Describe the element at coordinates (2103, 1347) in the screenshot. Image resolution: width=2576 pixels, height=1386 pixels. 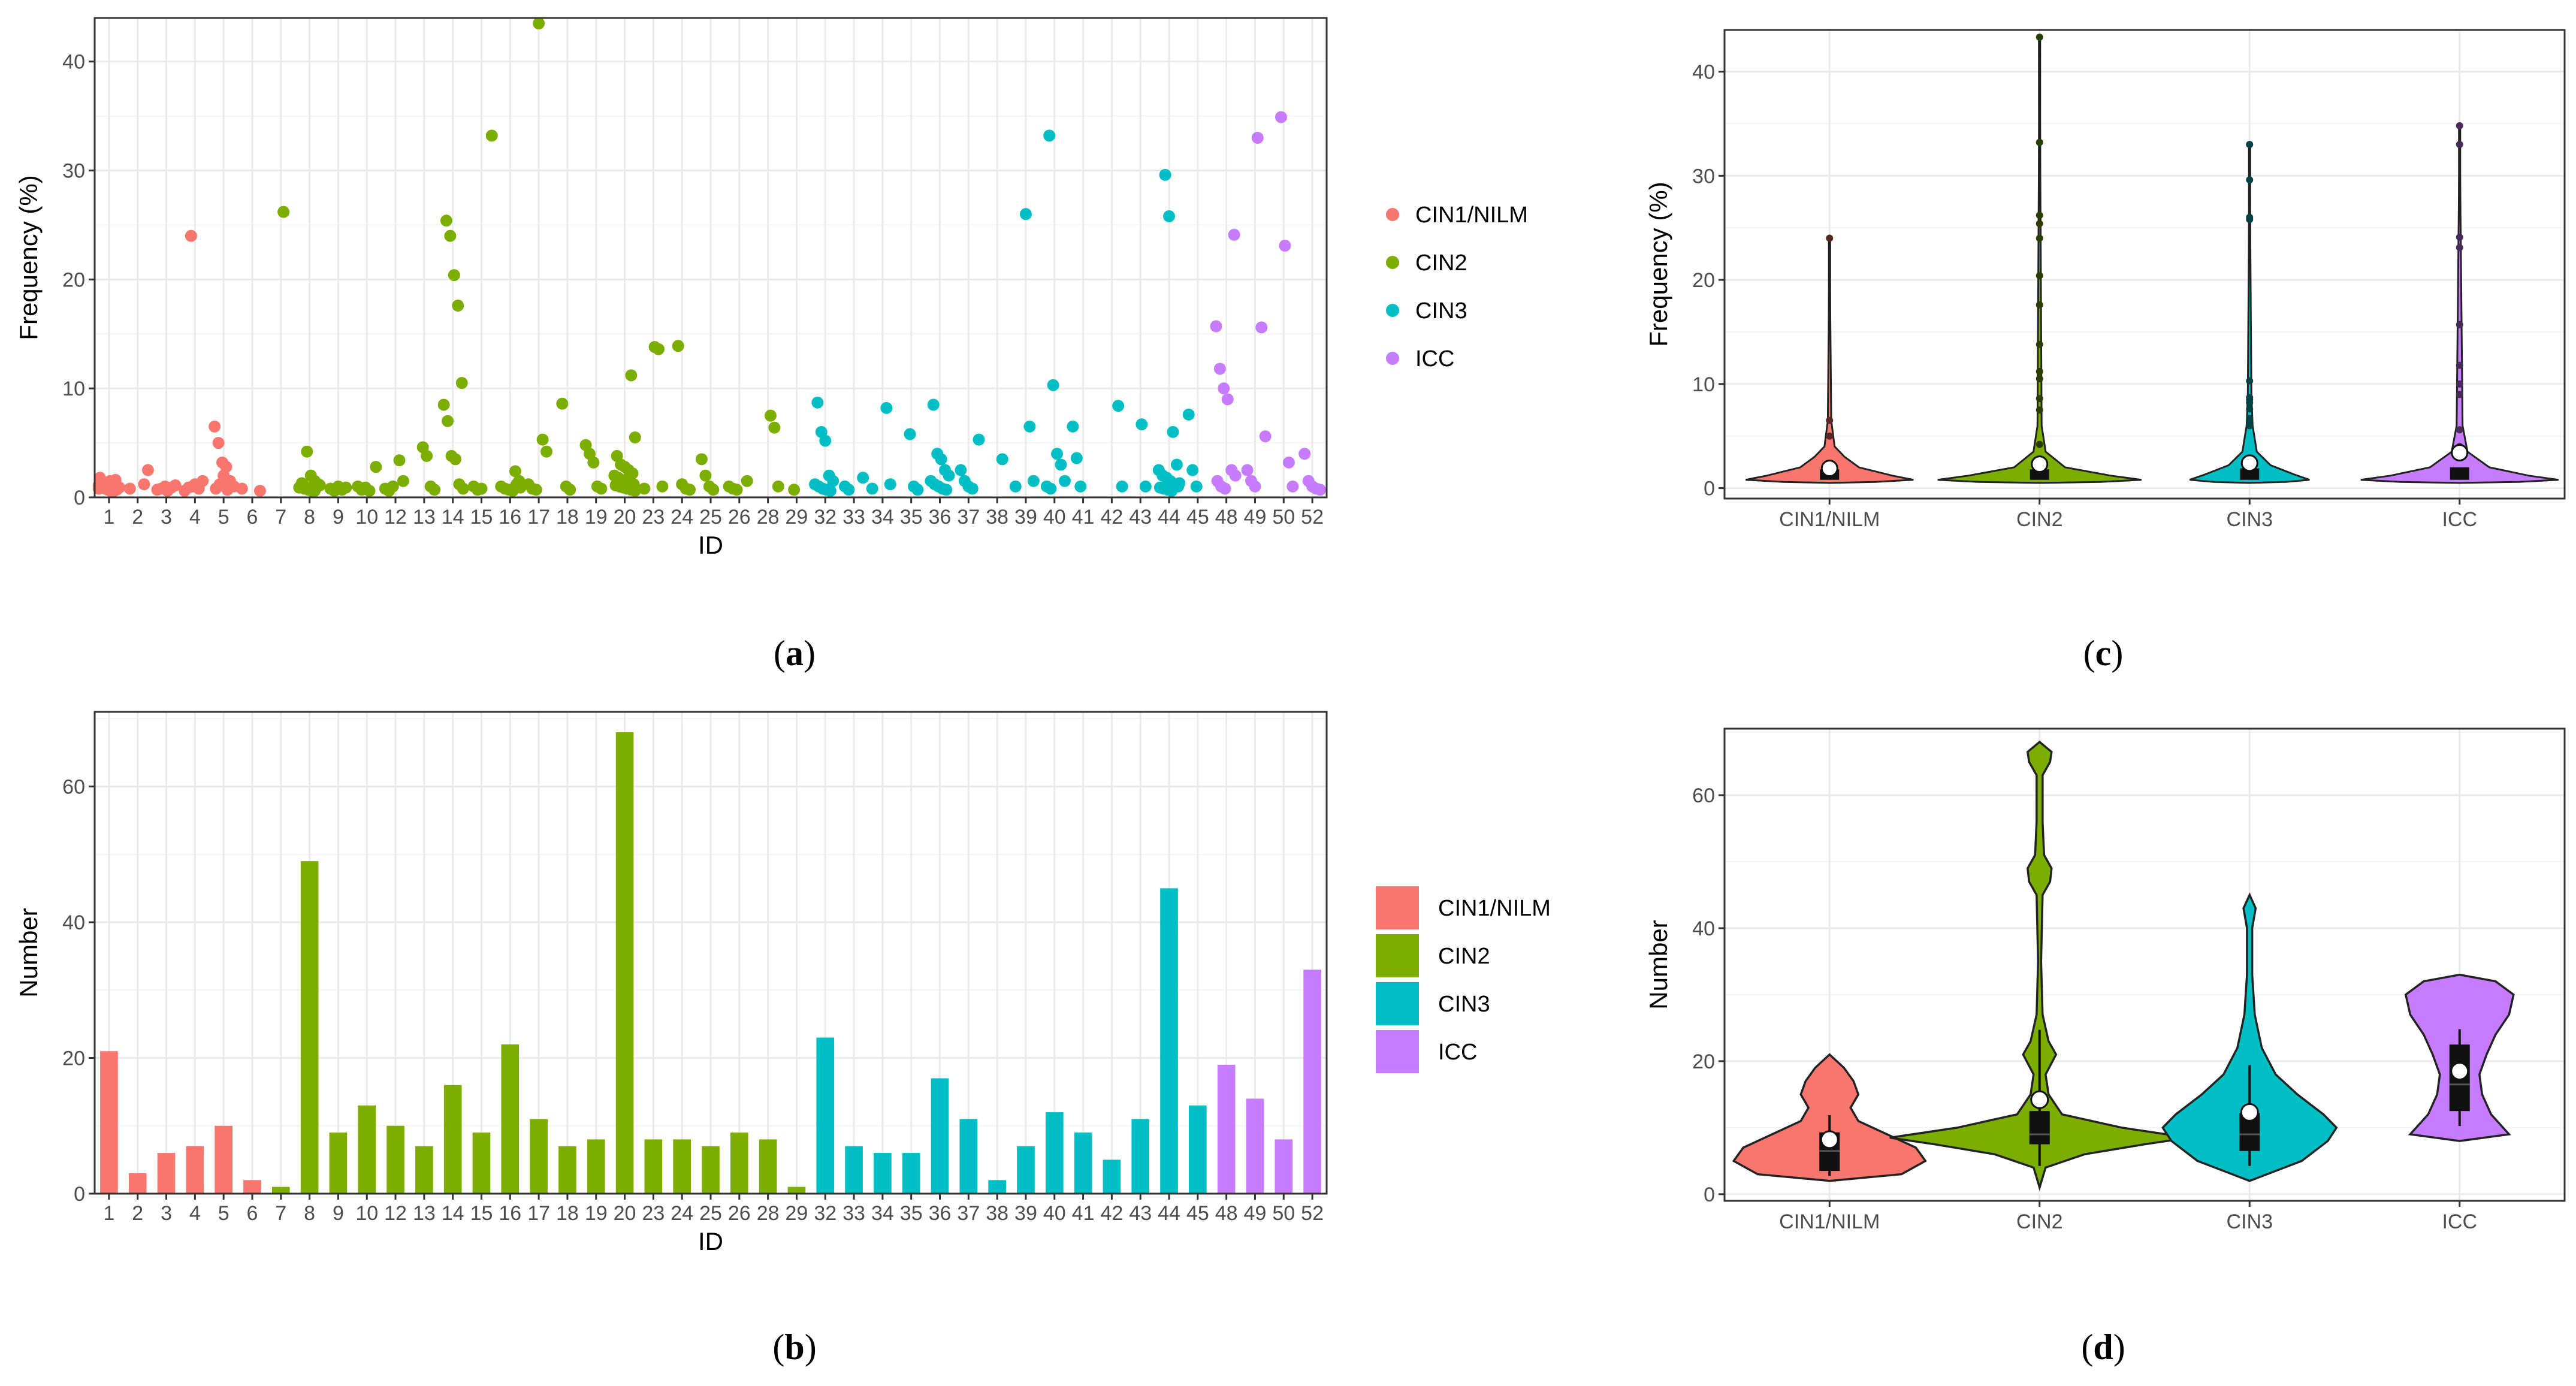
I see `panel-label-d: (d)` at that location.